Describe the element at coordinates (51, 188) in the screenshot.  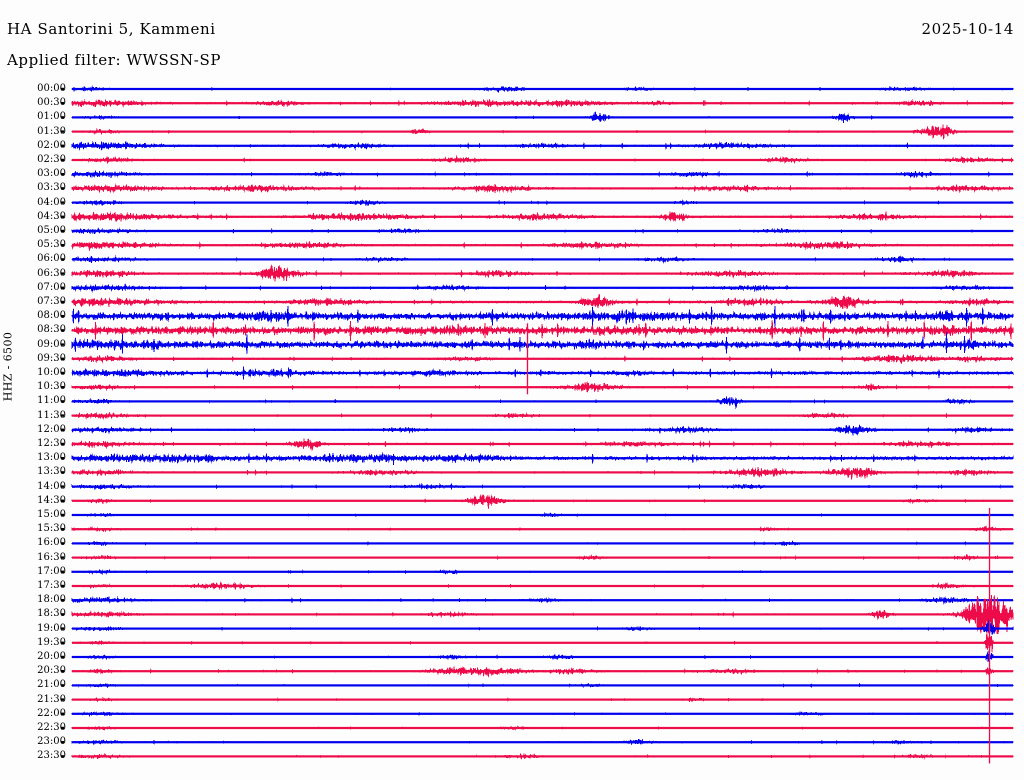
I see `time-label-0330: 03:30` at that location.